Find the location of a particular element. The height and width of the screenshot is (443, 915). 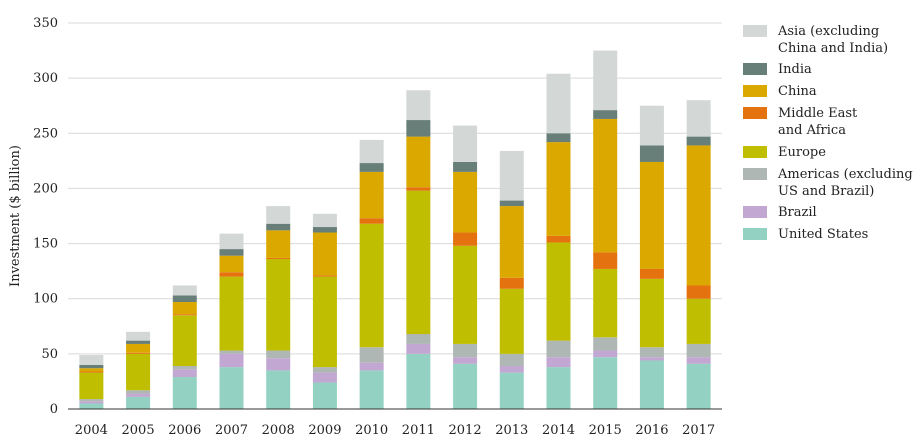

y-axis-ticks: 0 50 100 150 200 250 300 350 is located at coordinates (45, 216).